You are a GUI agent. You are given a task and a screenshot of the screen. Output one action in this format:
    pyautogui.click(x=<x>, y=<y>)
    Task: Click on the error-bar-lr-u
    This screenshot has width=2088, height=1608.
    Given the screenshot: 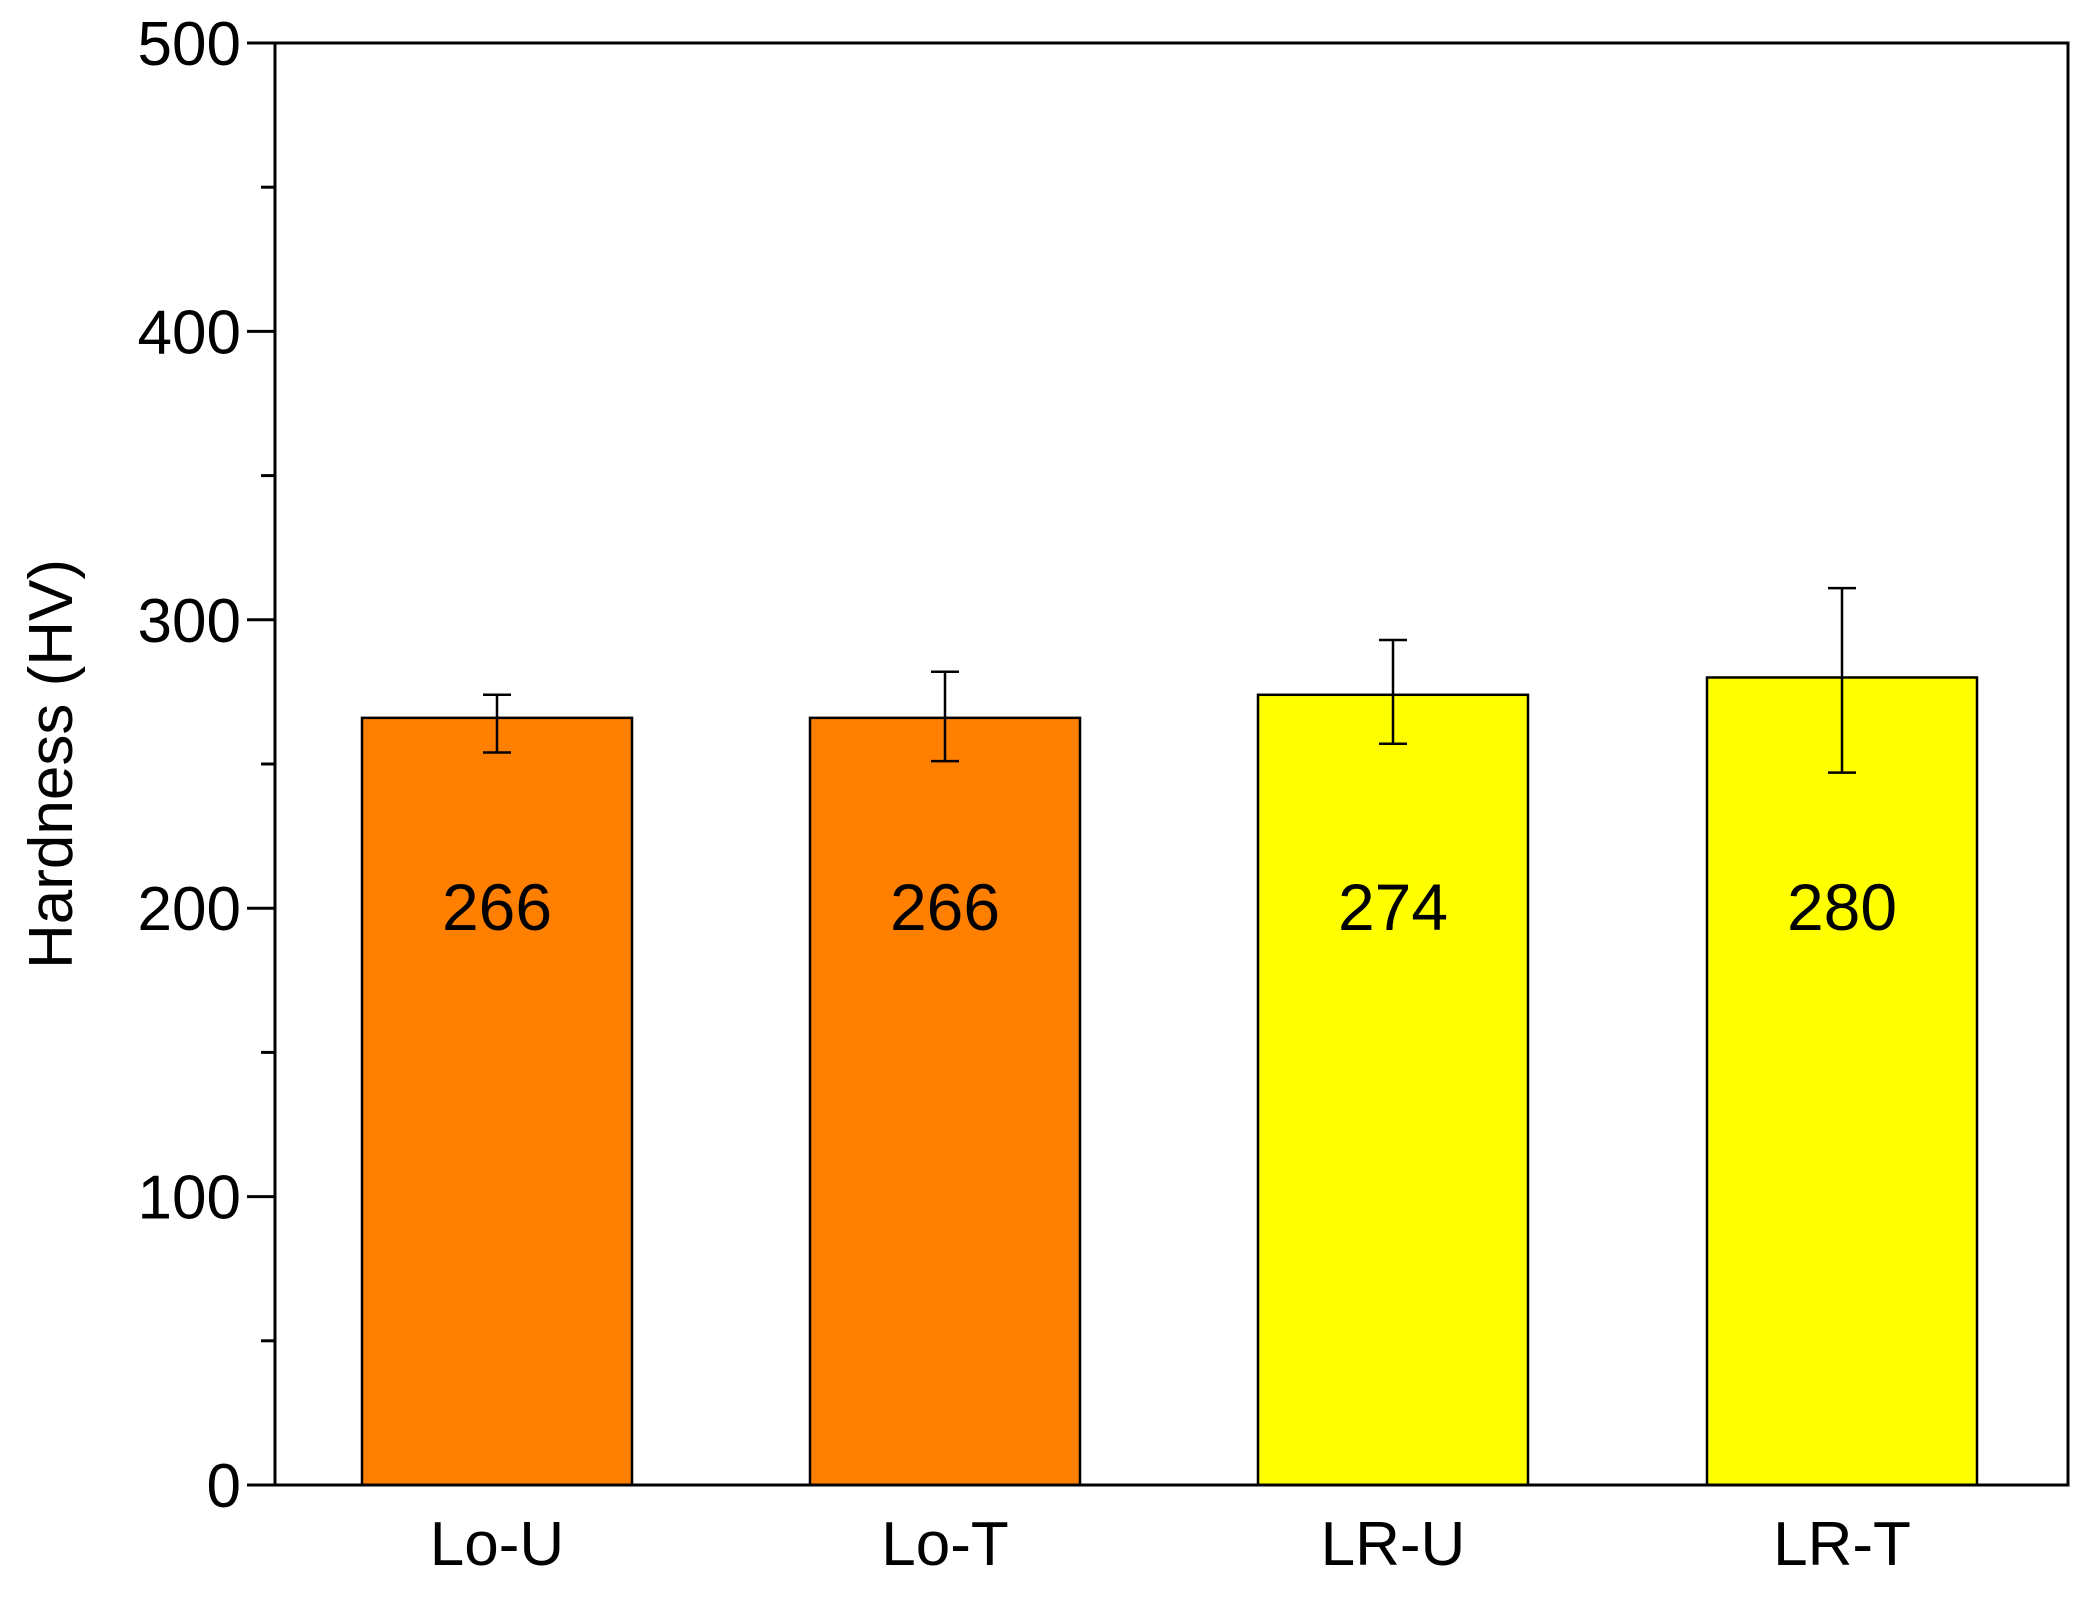 What is the action you would take?
    pyautogui.click(x=1393, y=692)
    